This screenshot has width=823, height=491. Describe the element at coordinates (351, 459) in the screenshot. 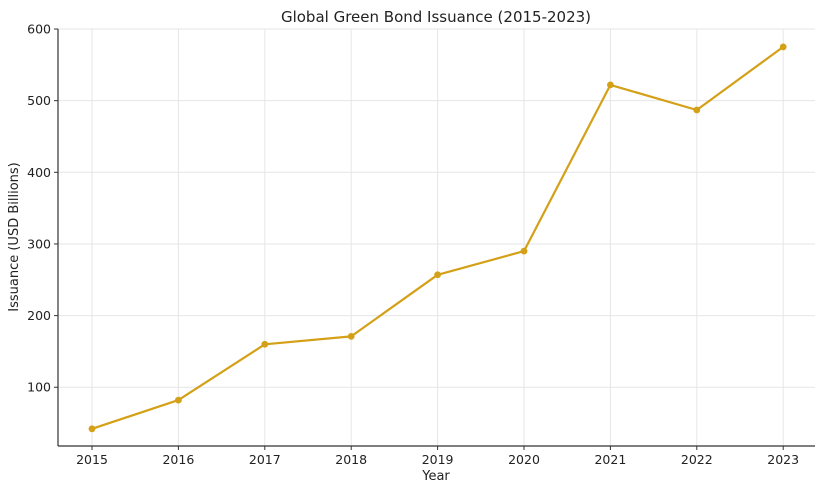

I see `x-tick-label: 2018` at that location.